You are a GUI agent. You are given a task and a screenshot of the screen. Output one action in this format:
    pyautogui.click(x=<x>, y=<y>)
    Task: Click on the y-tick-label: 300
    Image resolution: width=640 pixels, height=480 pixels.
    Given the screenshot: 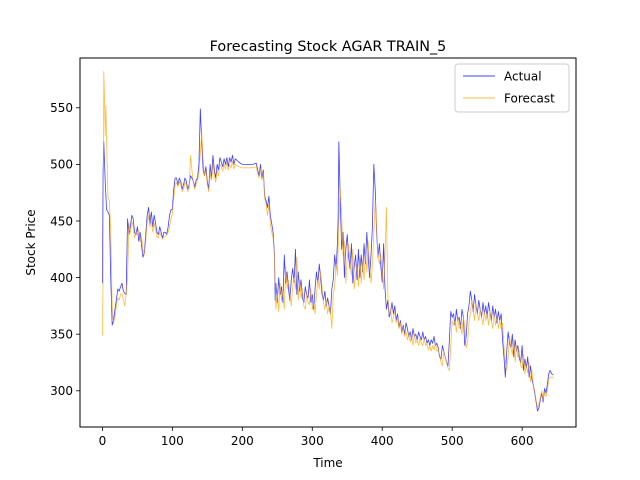 What is the action you would take?
    pyautogui.click(x=61, y=391)
    